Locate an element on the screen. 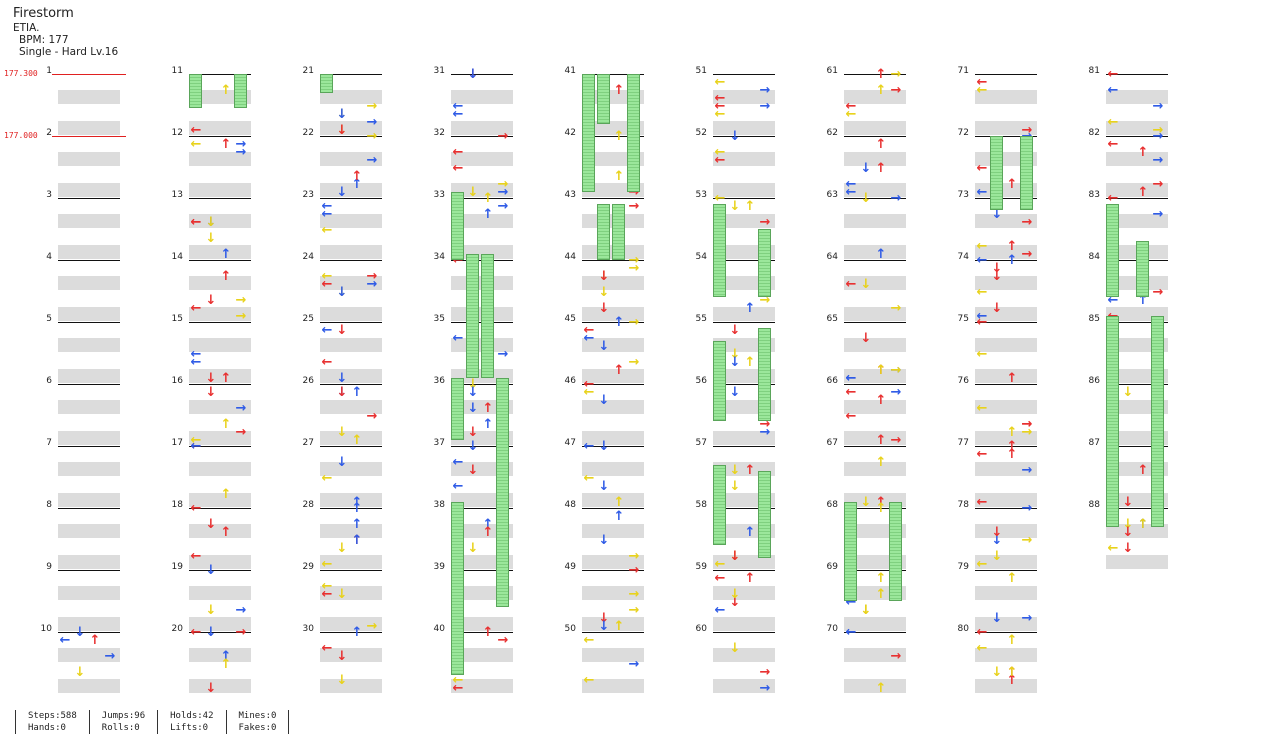 The image size is (1280, 745). measure-number: 5 is located at coordinates (49, 319).